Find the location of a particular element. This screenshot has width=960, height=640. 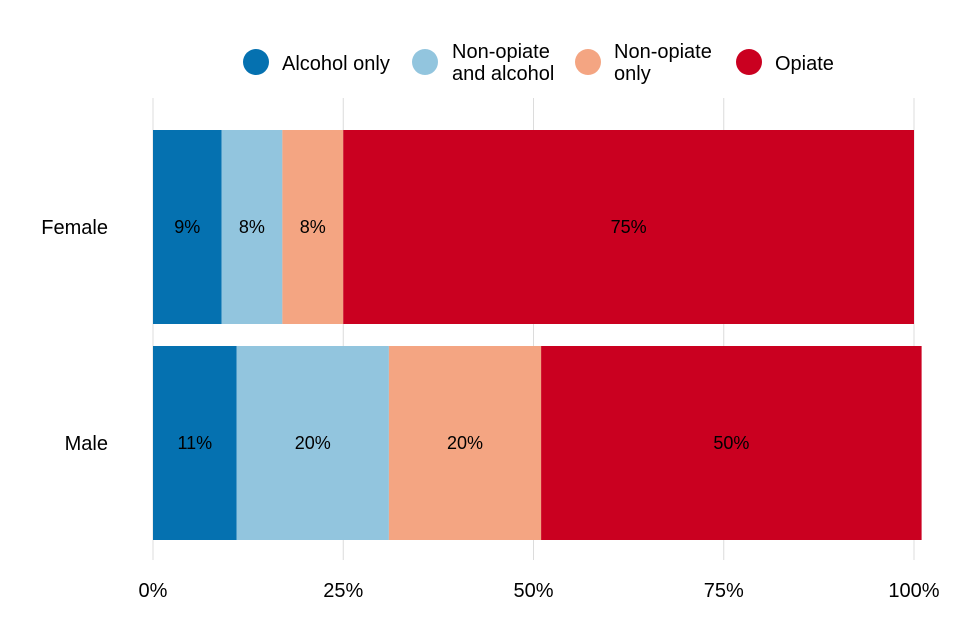

legend-swatch-non-opiate-and-alcohol is located at coordinates (425, 62).